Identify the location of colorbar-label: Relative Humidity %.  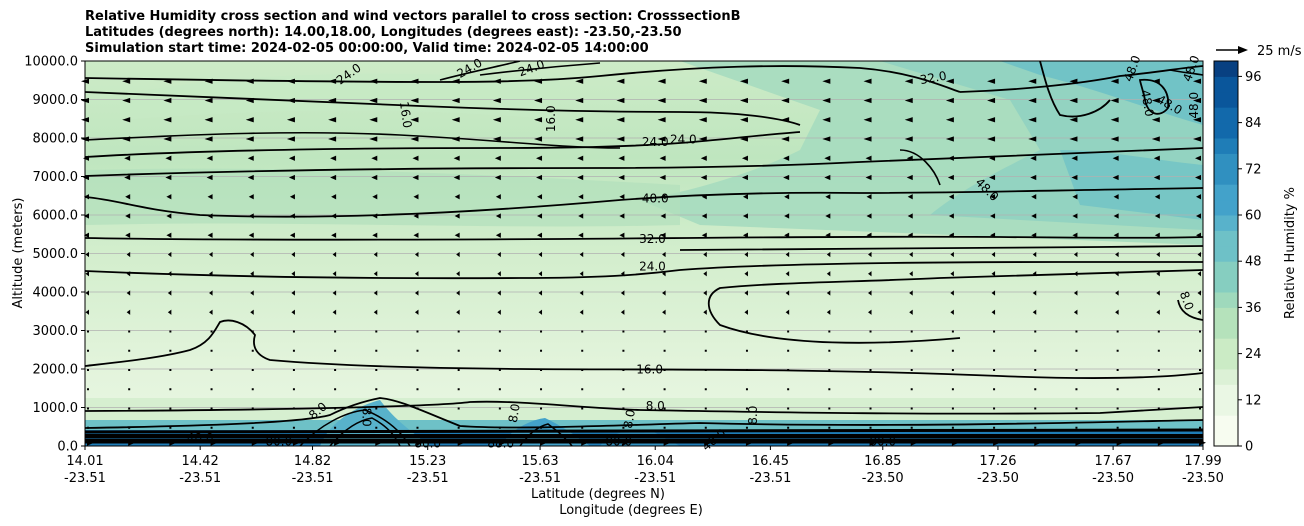
(1290, 253).